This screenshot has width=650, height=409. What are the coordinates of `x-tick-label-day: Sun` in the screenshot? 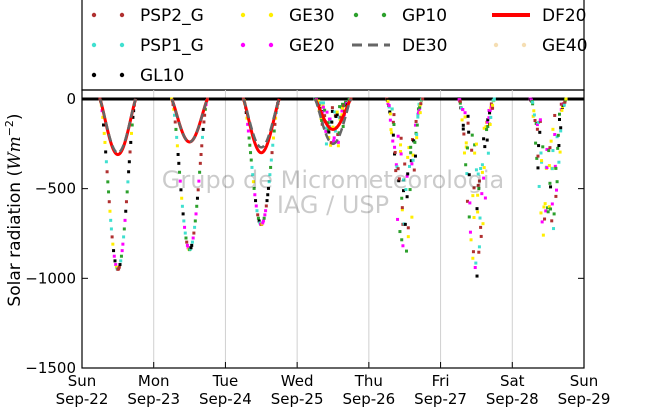 It's located at (82, 381).